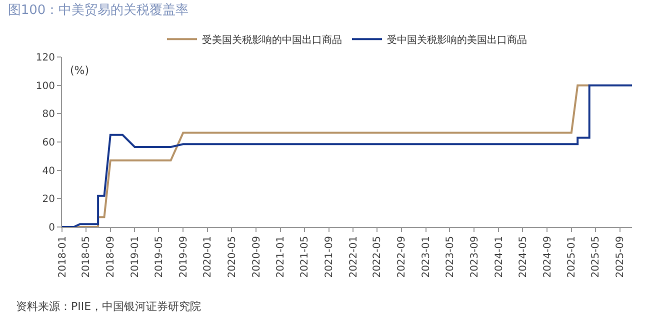 This screenshot has height=315, width=657. What do you see at coordinates (499, 257) in the screenshot?
I see `x-tick-label: 2024-01` at bounding box center [499, 257].